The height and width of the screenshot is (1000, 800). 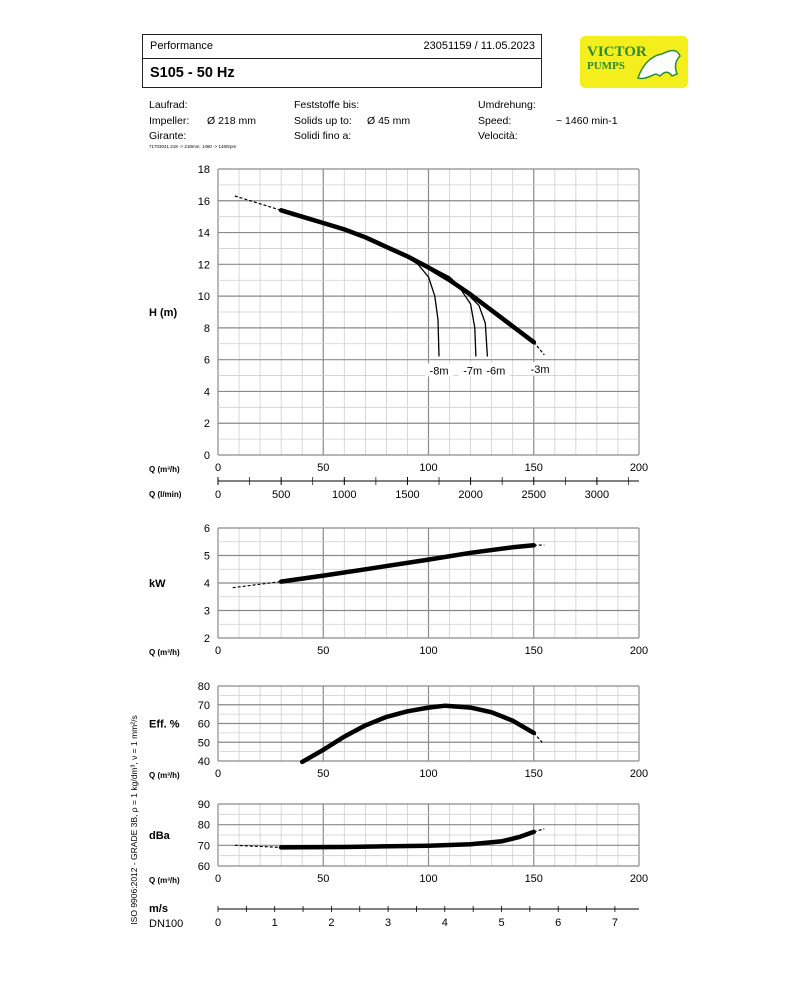 What do you see at coordinates (472, 371) in the screenshot?
I see `curve-annotation: -7m` at bounding box center [472, 371].